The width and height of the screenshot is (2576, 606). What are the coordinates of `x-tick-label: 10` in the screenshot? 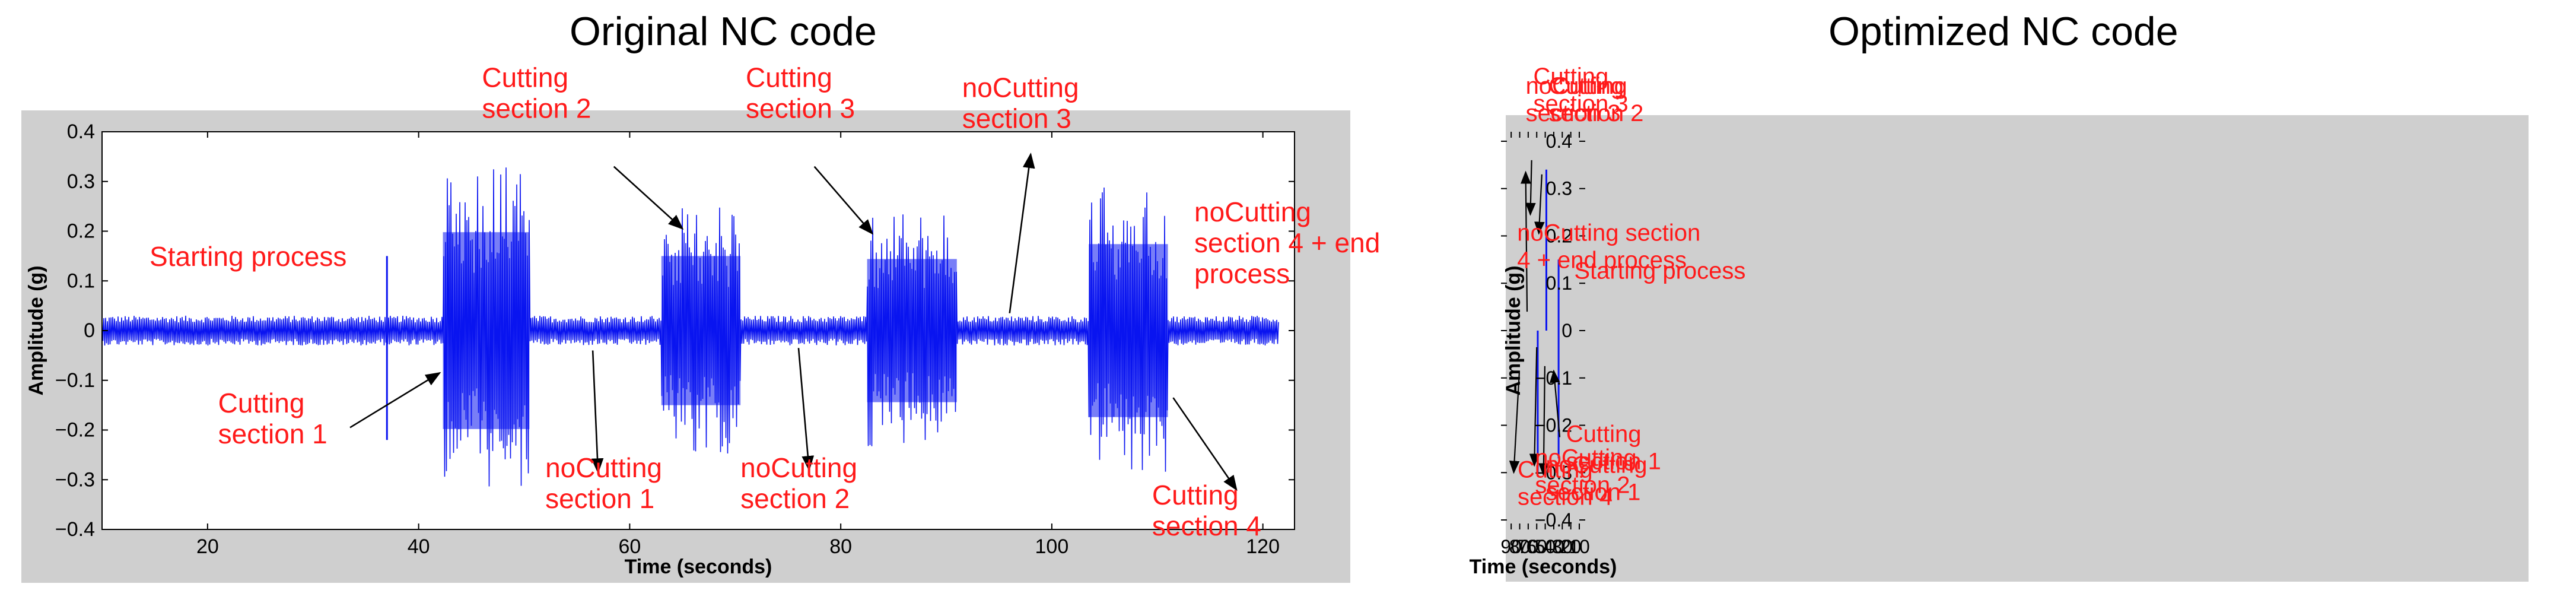 It's located at (1579, 546).